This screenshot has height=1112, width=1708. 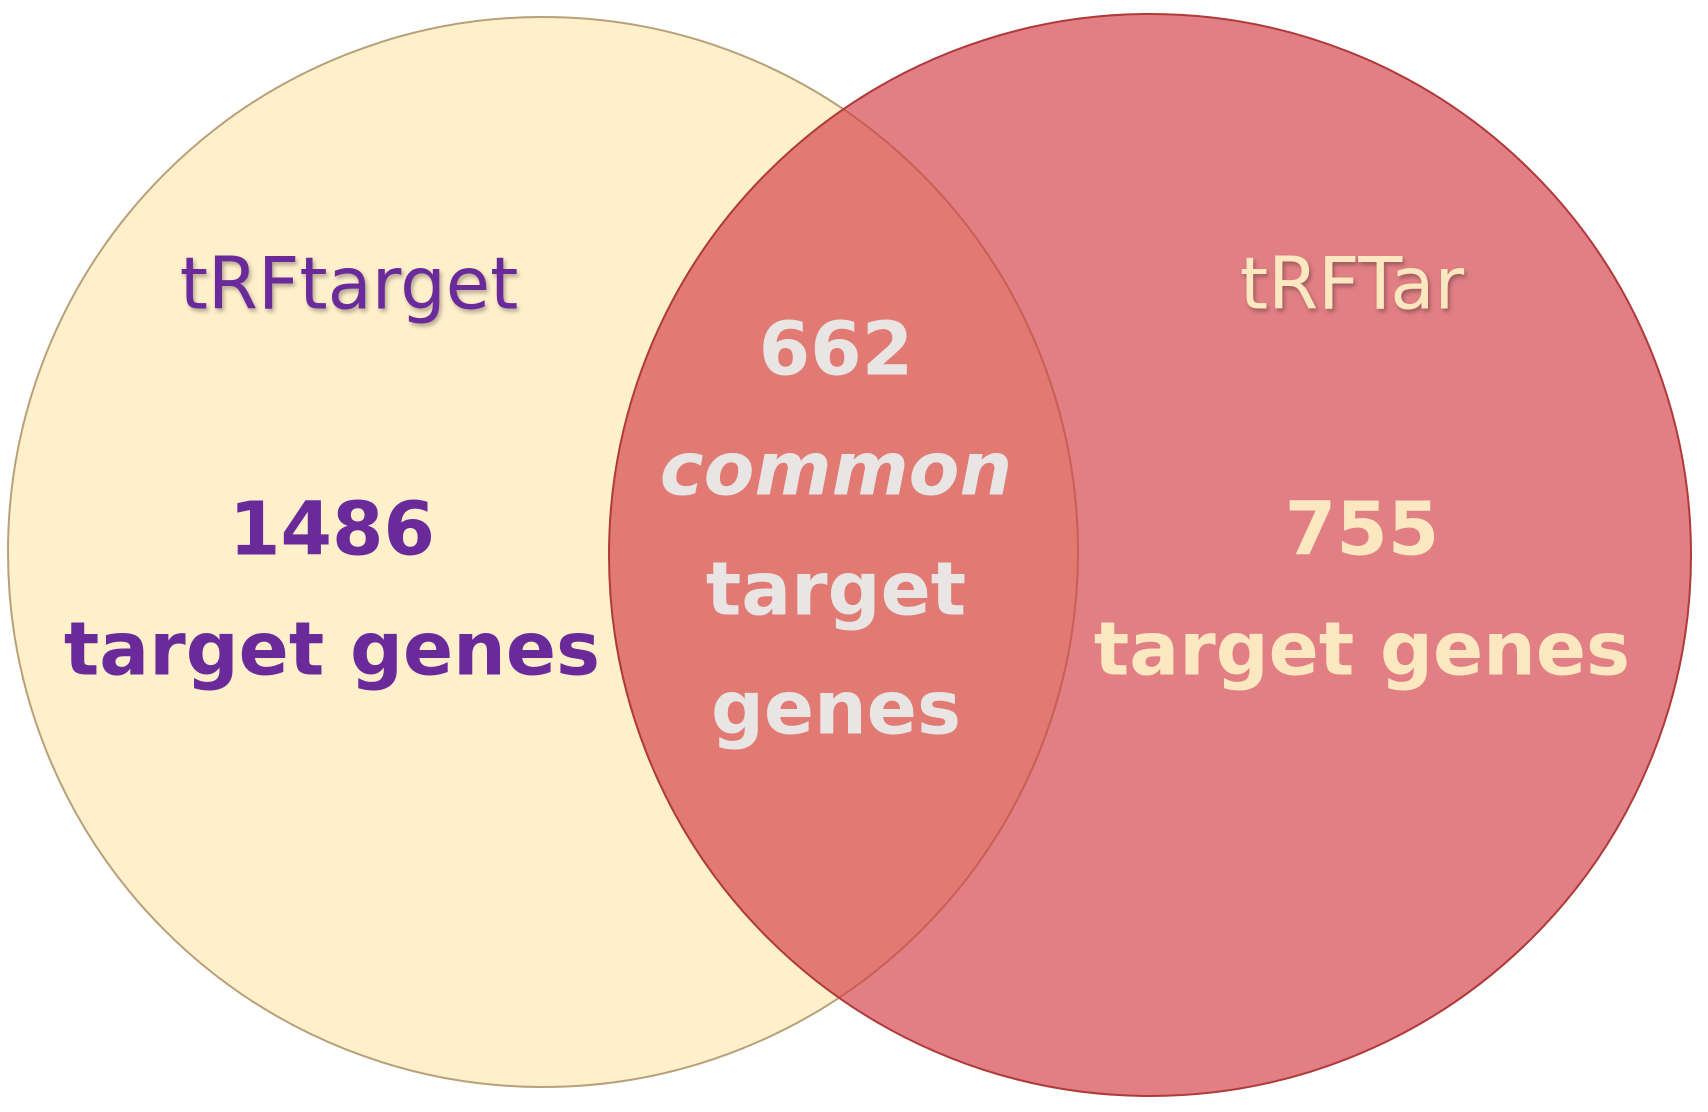 What do you see at coordinates (1352, 284) in the screenshot?
I see `set-label: tRFTar` at bounding box center [1352, 284].